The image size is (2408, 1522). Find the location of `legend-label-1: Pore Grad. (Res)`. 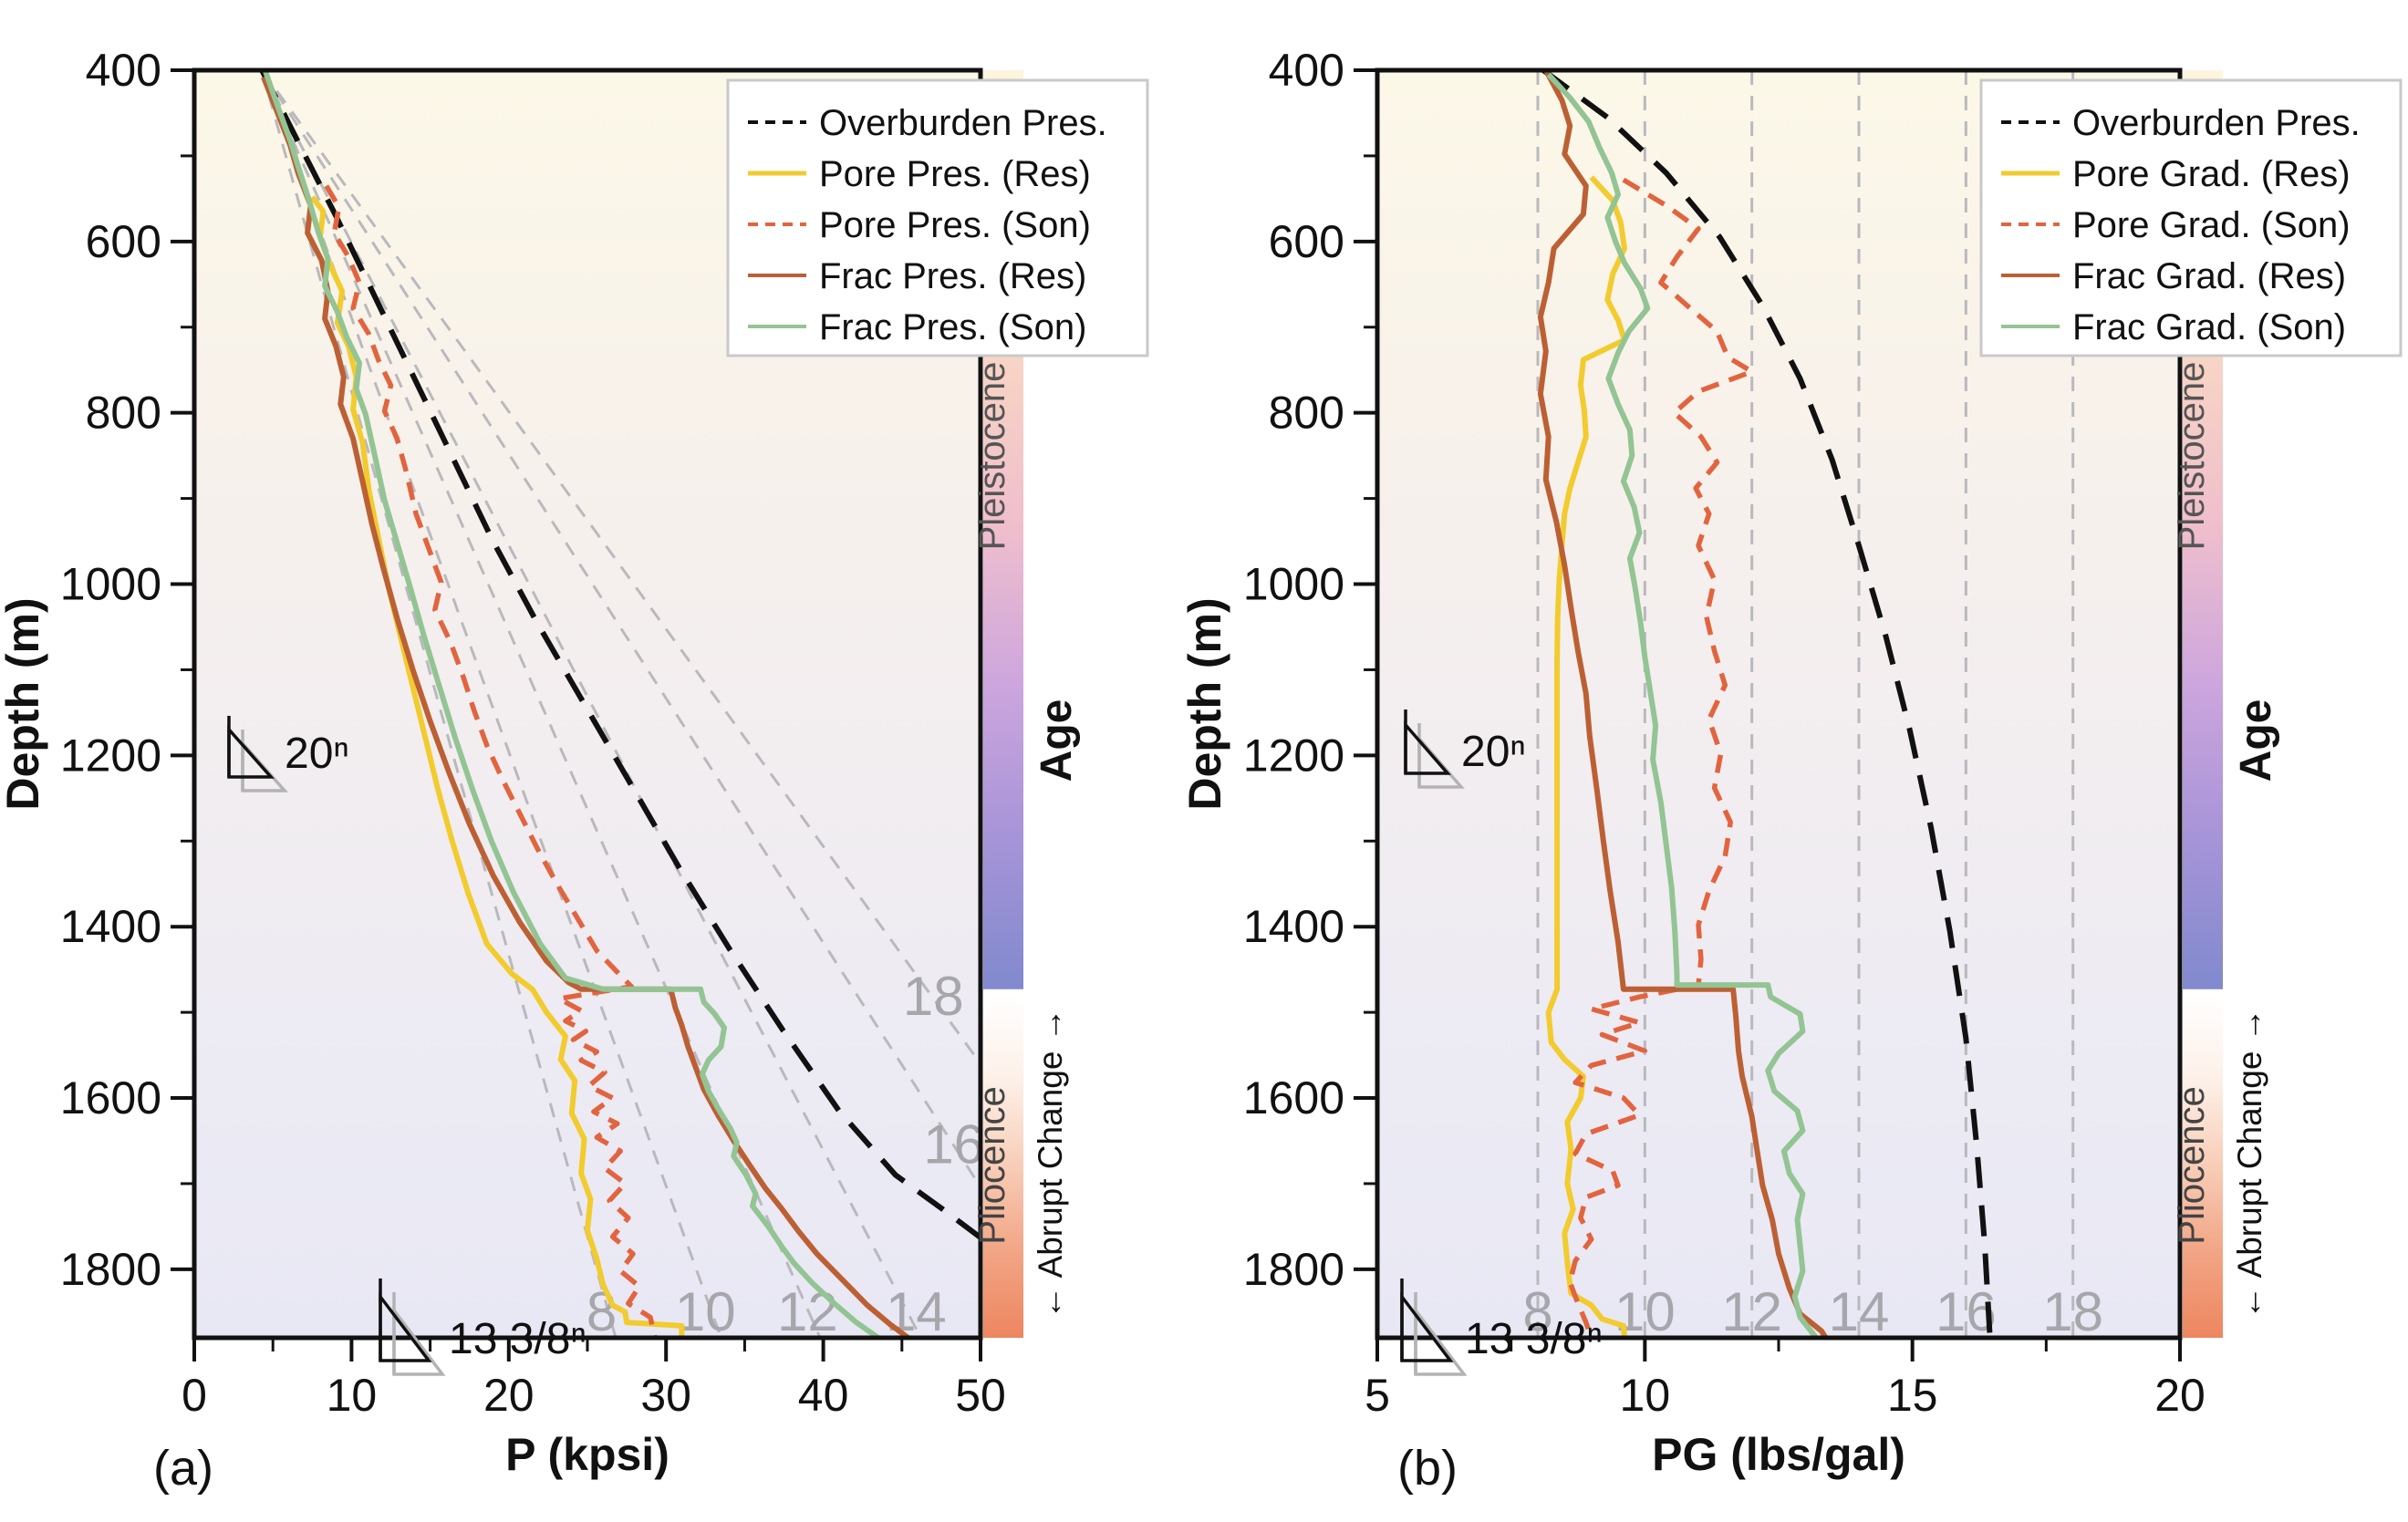

legend-label-1: Pore Grad. (Res) is located at coordinates (2211, 174).